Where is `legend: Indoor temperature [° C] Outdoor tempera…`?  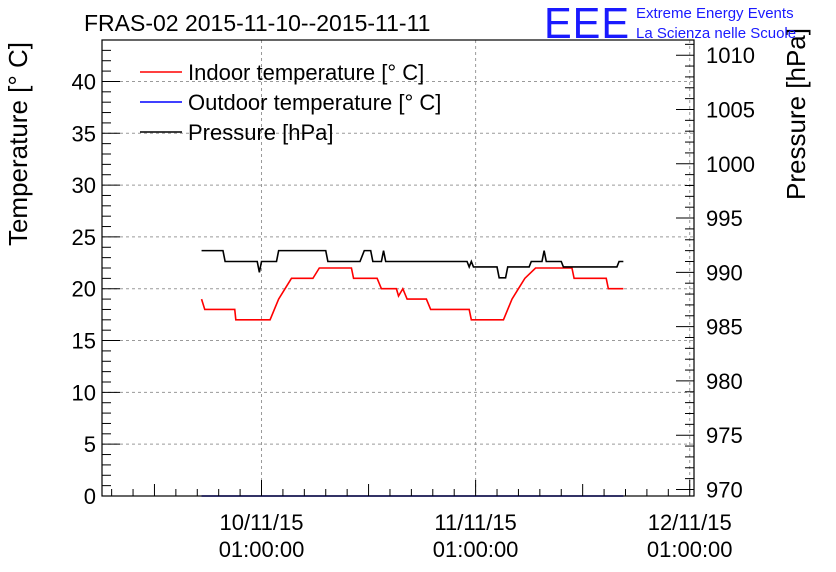
legend: Indoor temperature [° C] Outdoor tempera… is located at coordinates (290, 102).